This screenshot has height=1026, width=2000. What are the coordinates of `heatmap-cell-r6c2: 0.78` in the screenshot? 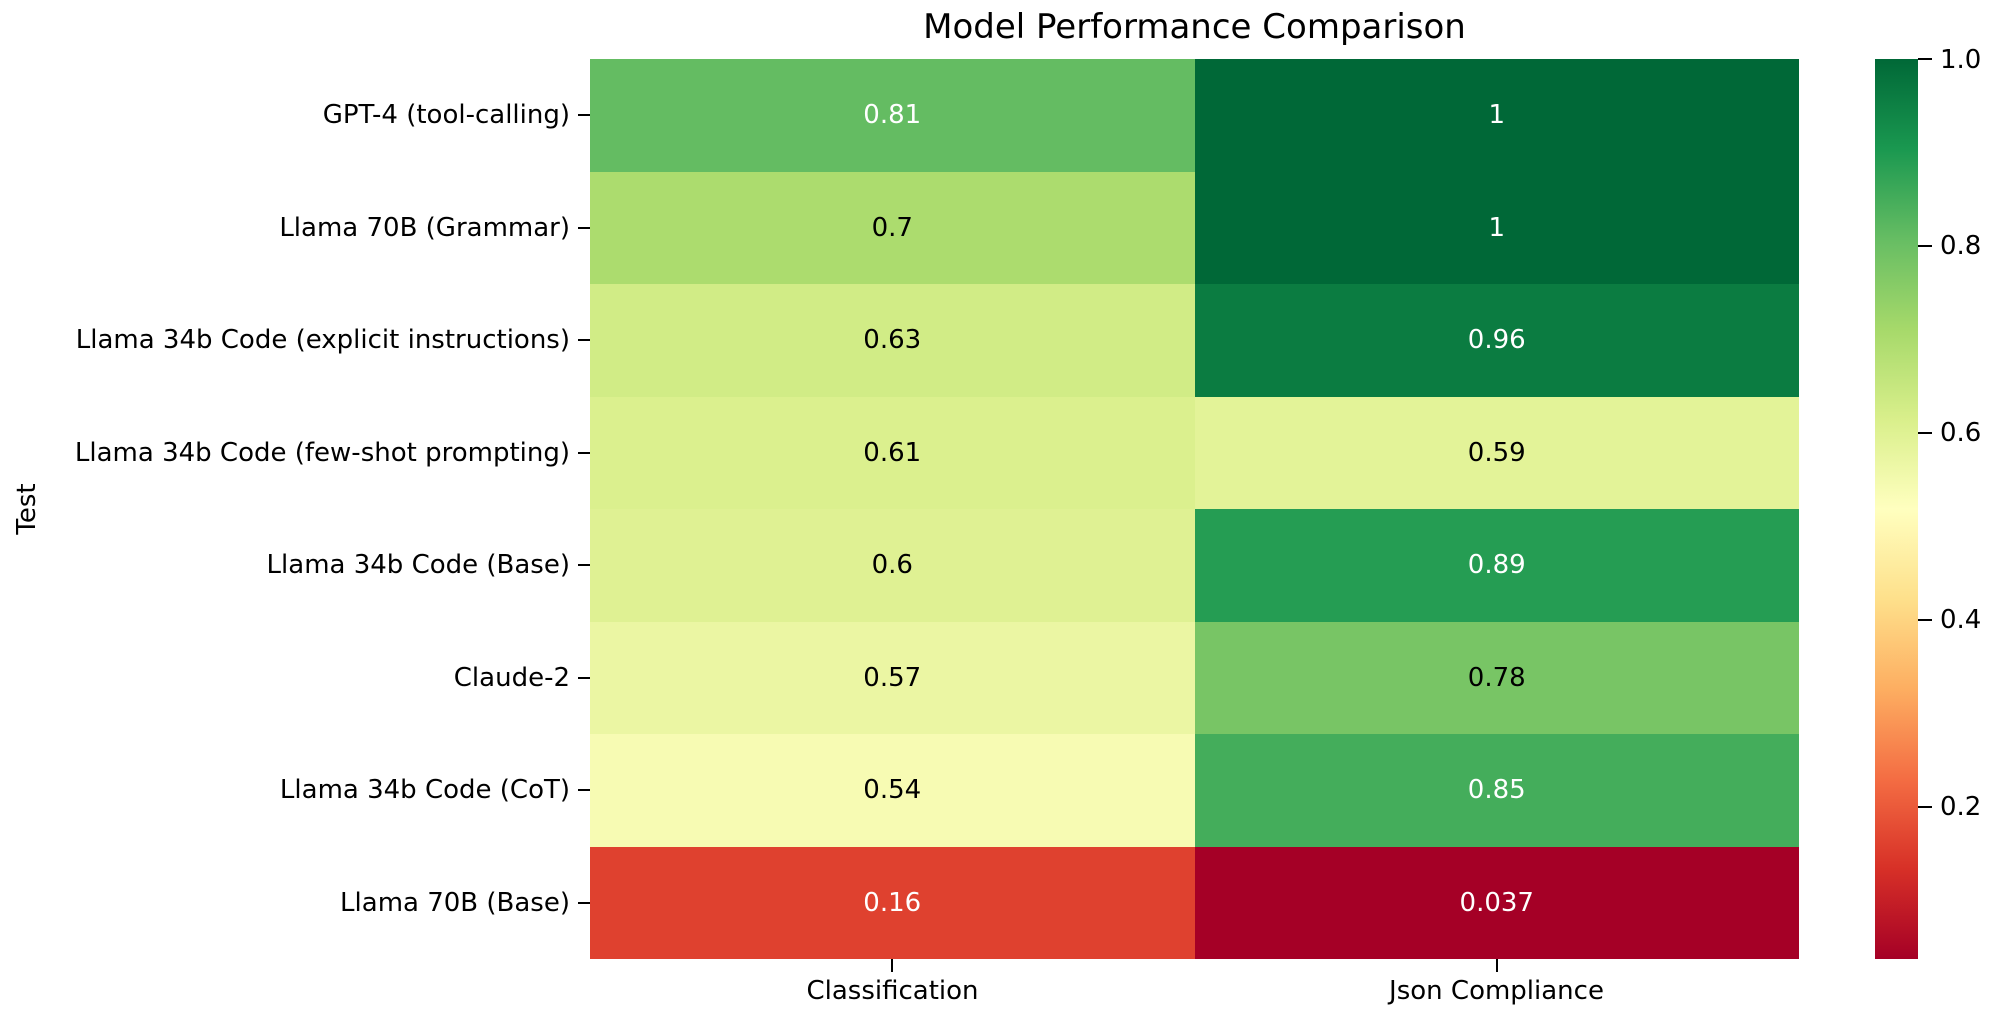 It's located at (1496, 677).